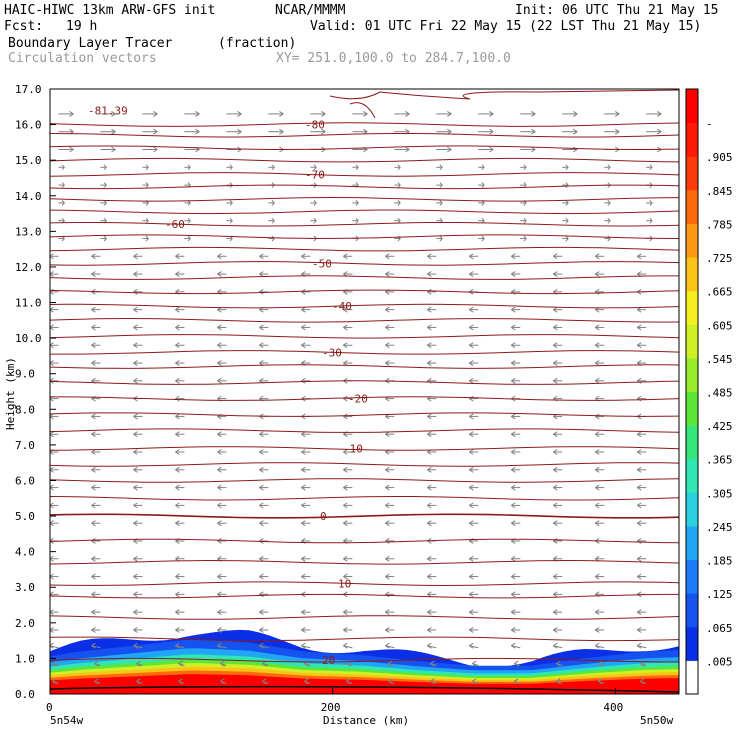 This screenshot has height=740, width=740. Describe the element at coordinates (322, 263) in the screenshot. I see `contour-label: -50` at that location.